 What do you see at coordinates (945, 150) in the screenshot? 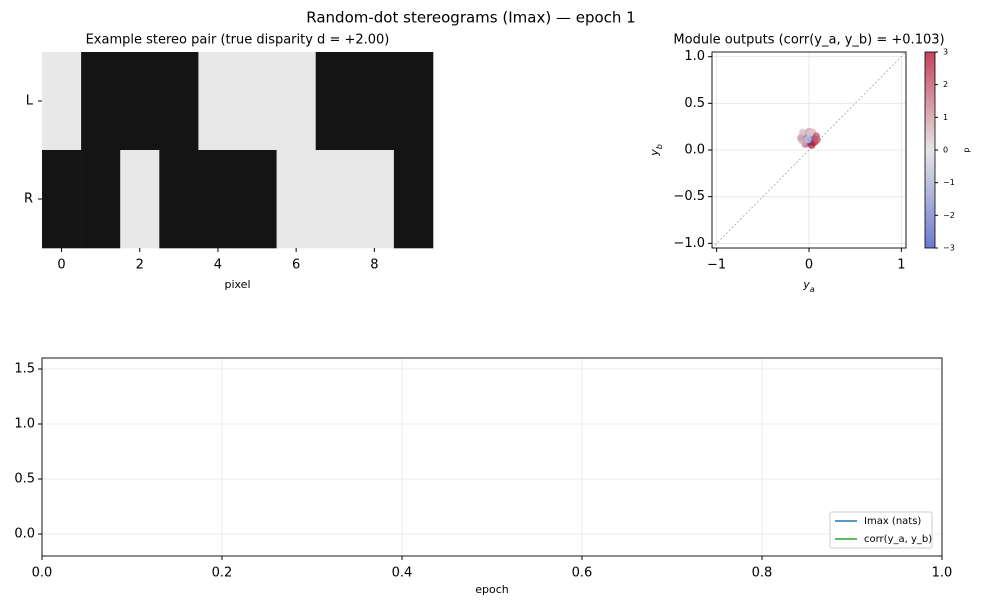
I see `colorbar-tick-label: 0` at bounding box center [945, 150].